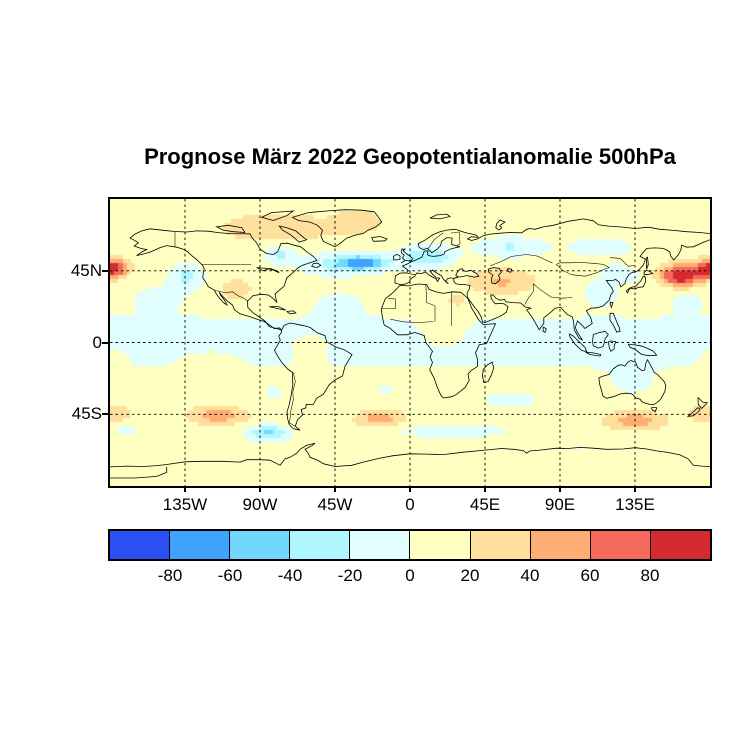 The height and width of the screenshot is (741, 741). I want to click on x-axis-label: 90W, so click(260, 504).